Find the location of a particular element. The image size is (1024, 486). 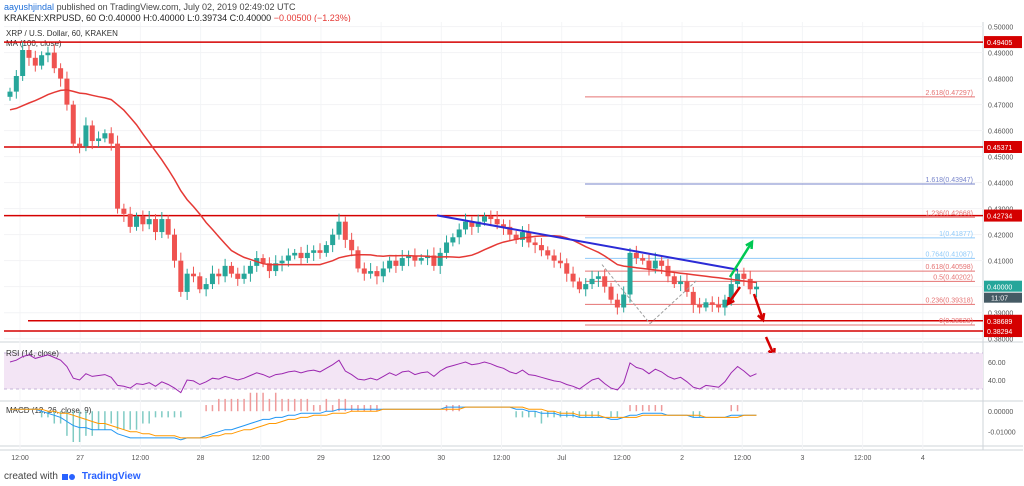

bearish-arrow-icon is located at coordinates (759, 308).